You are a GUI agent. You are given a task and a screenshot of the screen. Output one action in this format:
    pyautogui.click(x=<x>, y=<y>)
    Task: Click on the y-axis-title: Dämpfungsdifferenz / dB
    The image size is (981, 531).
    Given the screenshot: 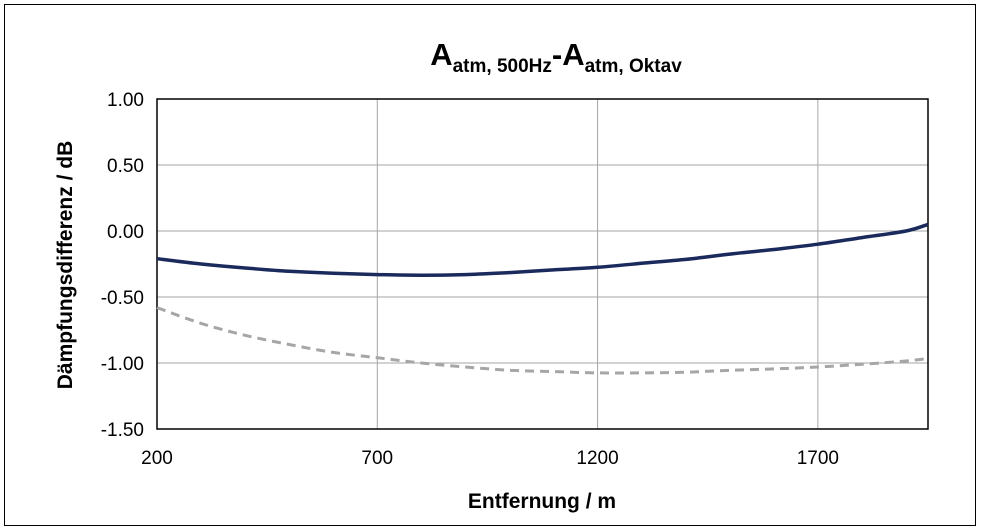 What is the action you would take?
    pyautogui.click(x=65, y=265)
    